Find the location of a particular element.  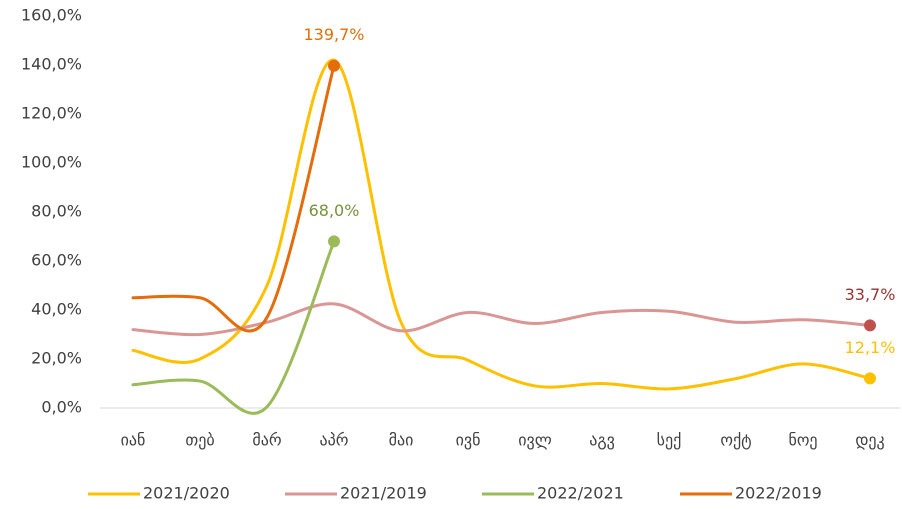

data-label: 68,0% is located at coordinates (334, 210).